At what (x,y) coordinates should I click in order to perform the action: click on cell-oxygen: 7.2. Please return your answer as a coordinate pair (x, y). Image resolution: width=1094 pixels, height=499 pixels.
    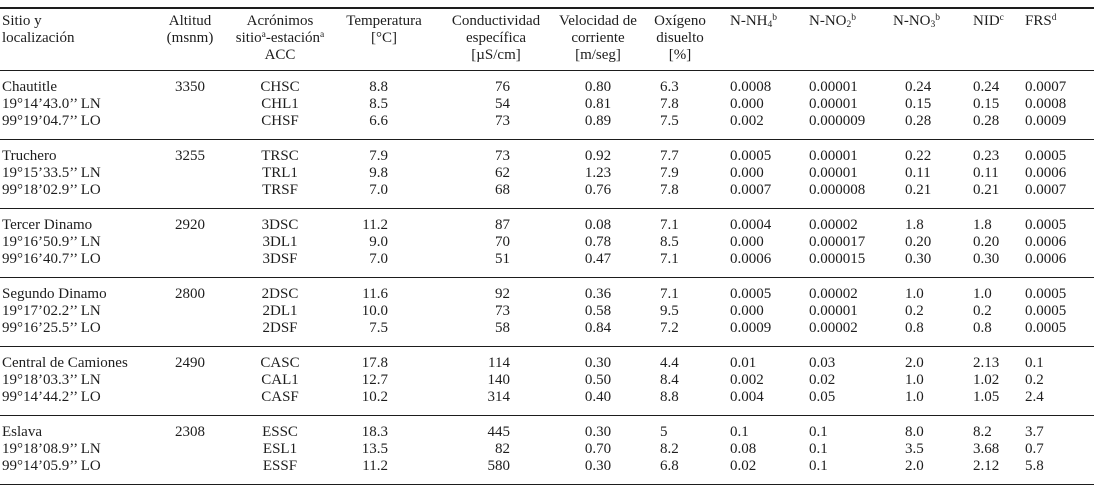
    Looking at the image, I should click on (669, 328).